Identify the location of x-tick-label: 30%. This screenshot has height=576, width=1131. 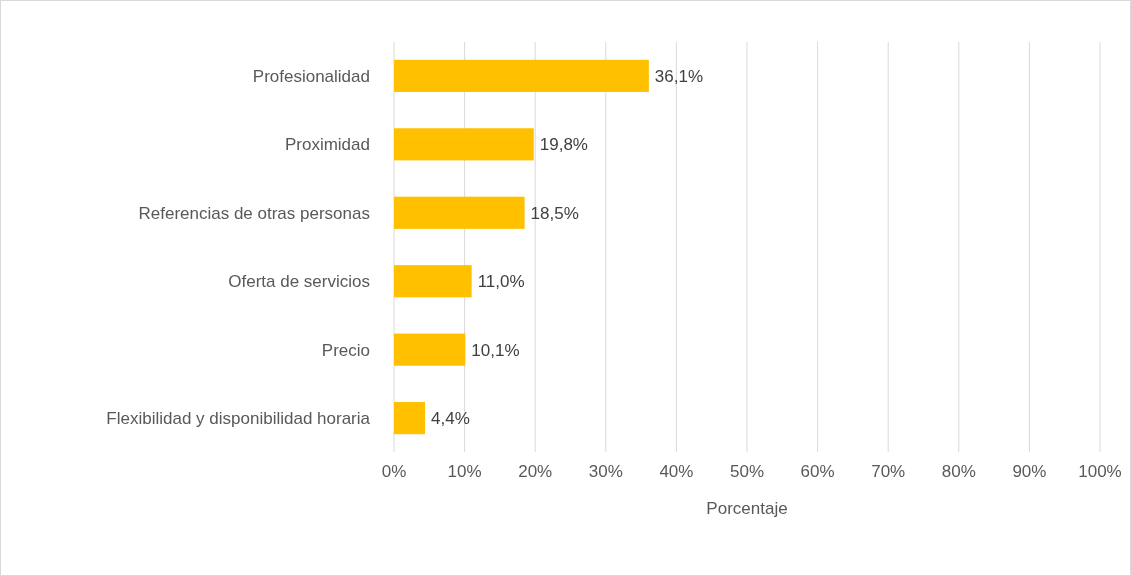
(605, 471).